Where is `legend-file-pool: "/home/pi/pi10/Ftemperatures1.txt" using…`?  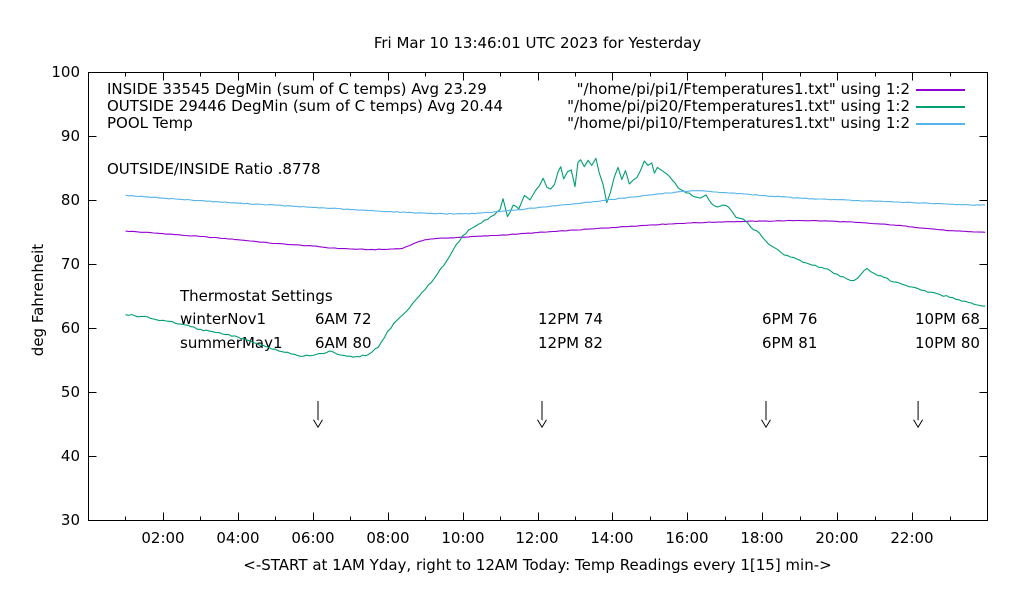
legend-file-pool: "/home/pi/pi10/Ftemperatures1.txt" using… is located at coordinates (738, 123).